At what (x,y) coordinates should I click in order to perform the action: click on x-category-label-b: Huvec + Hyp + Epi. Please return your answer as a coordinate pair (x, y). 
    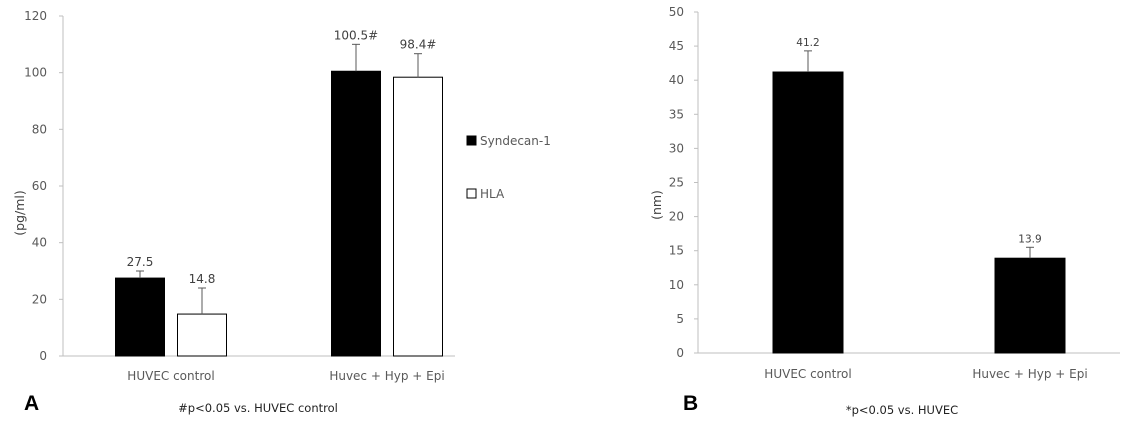
    Looking at the image, I should click on (1029, 374).